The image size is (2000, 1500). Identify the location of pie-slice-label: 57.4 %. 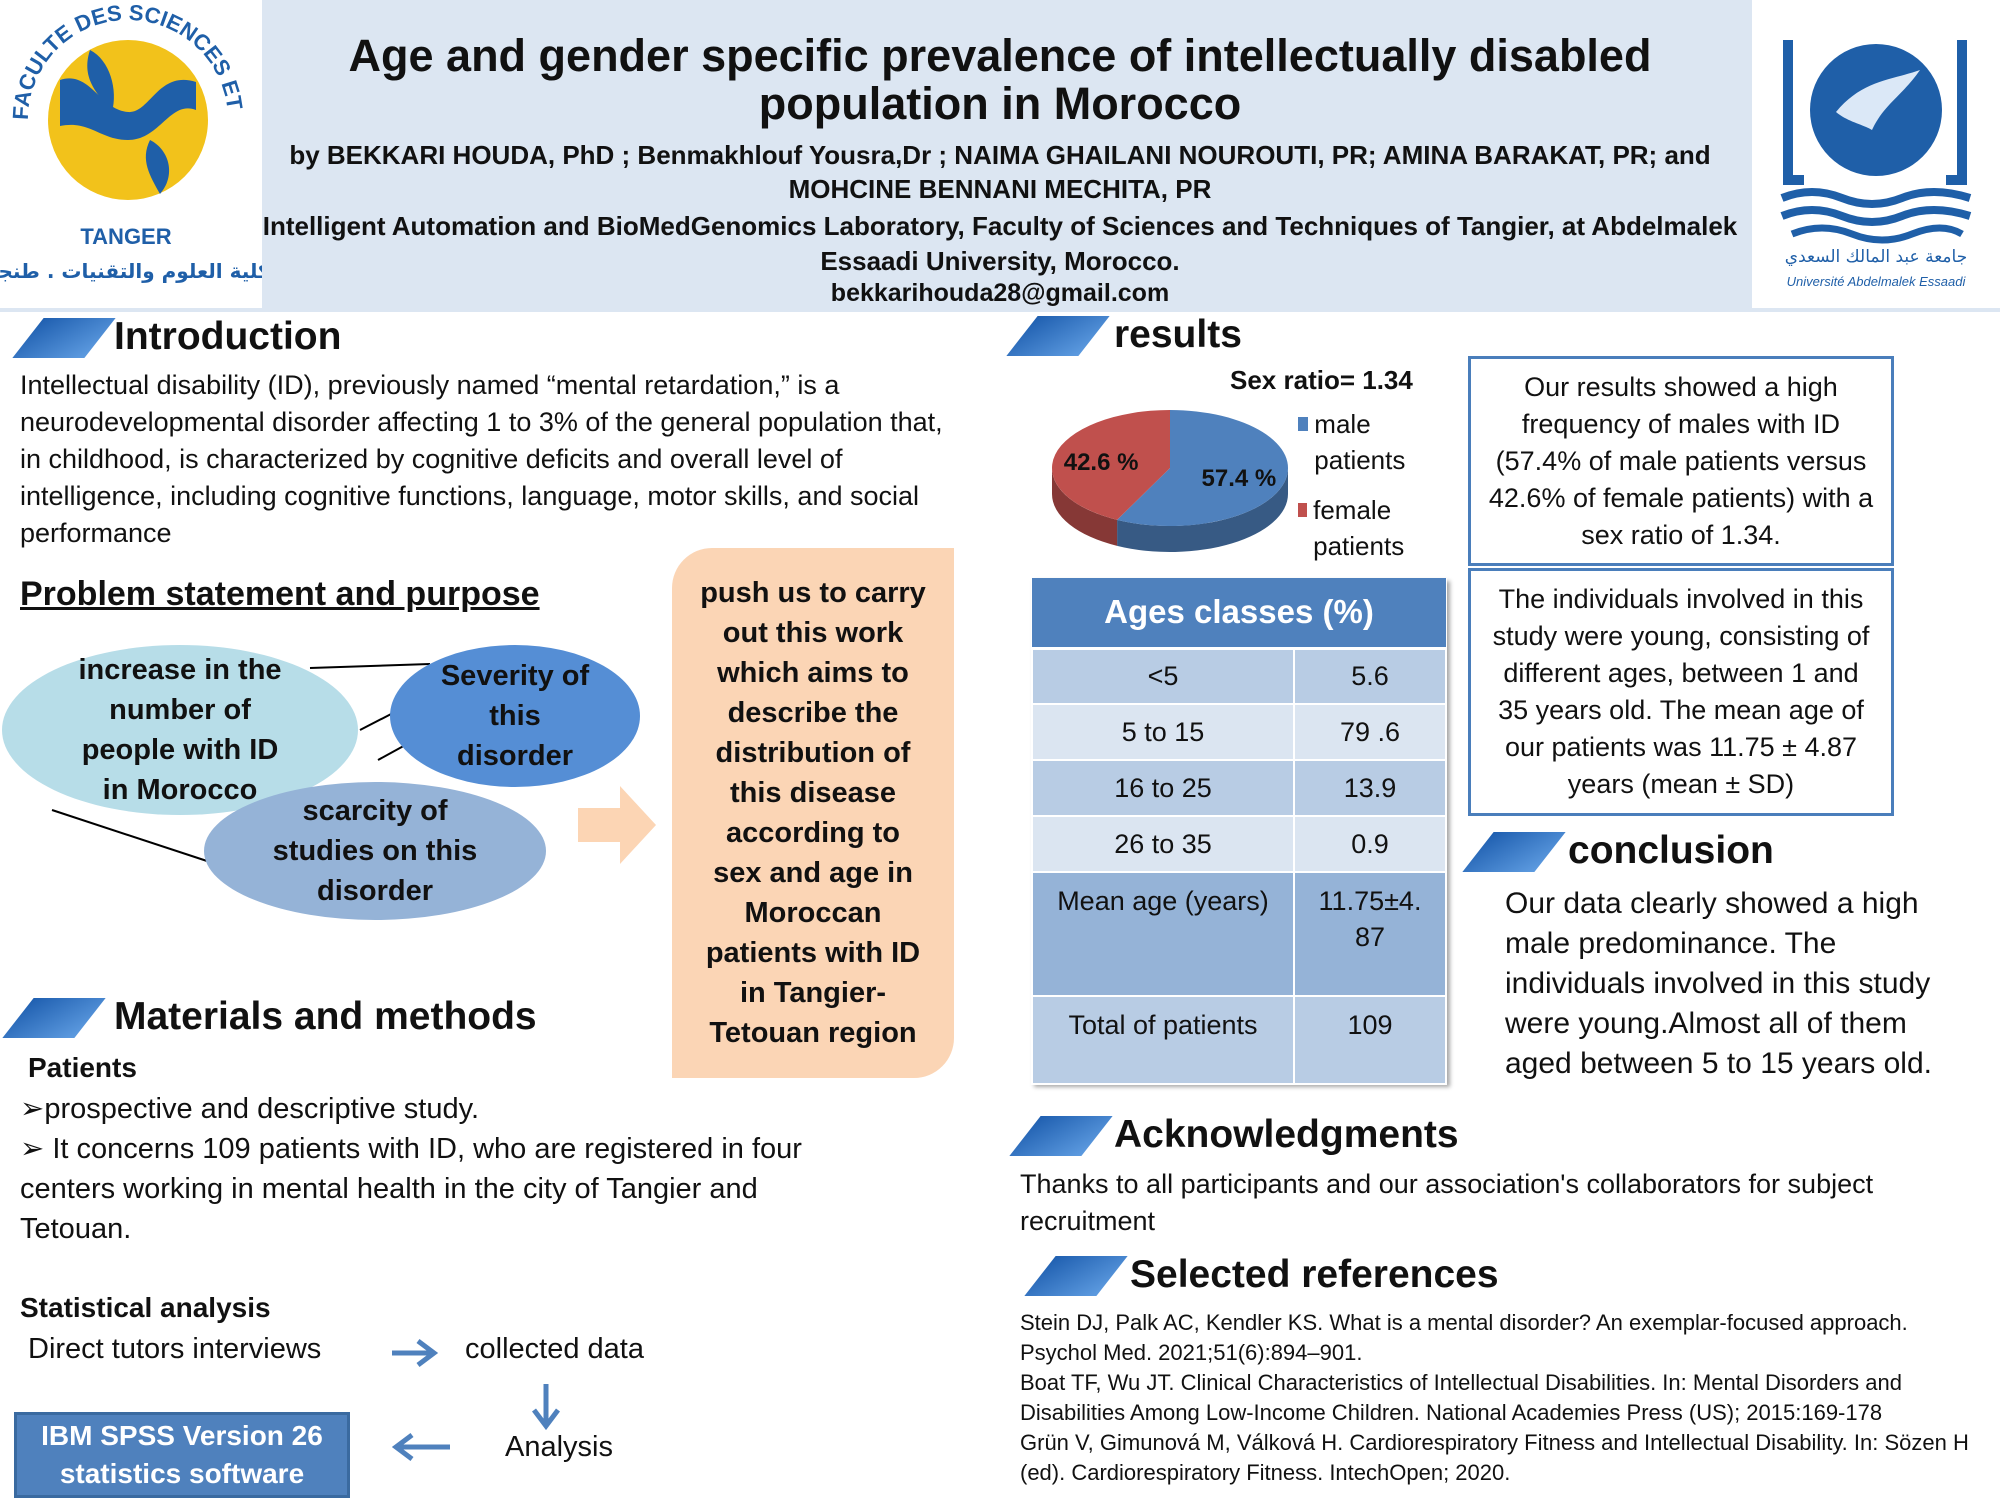
(1239, 478).